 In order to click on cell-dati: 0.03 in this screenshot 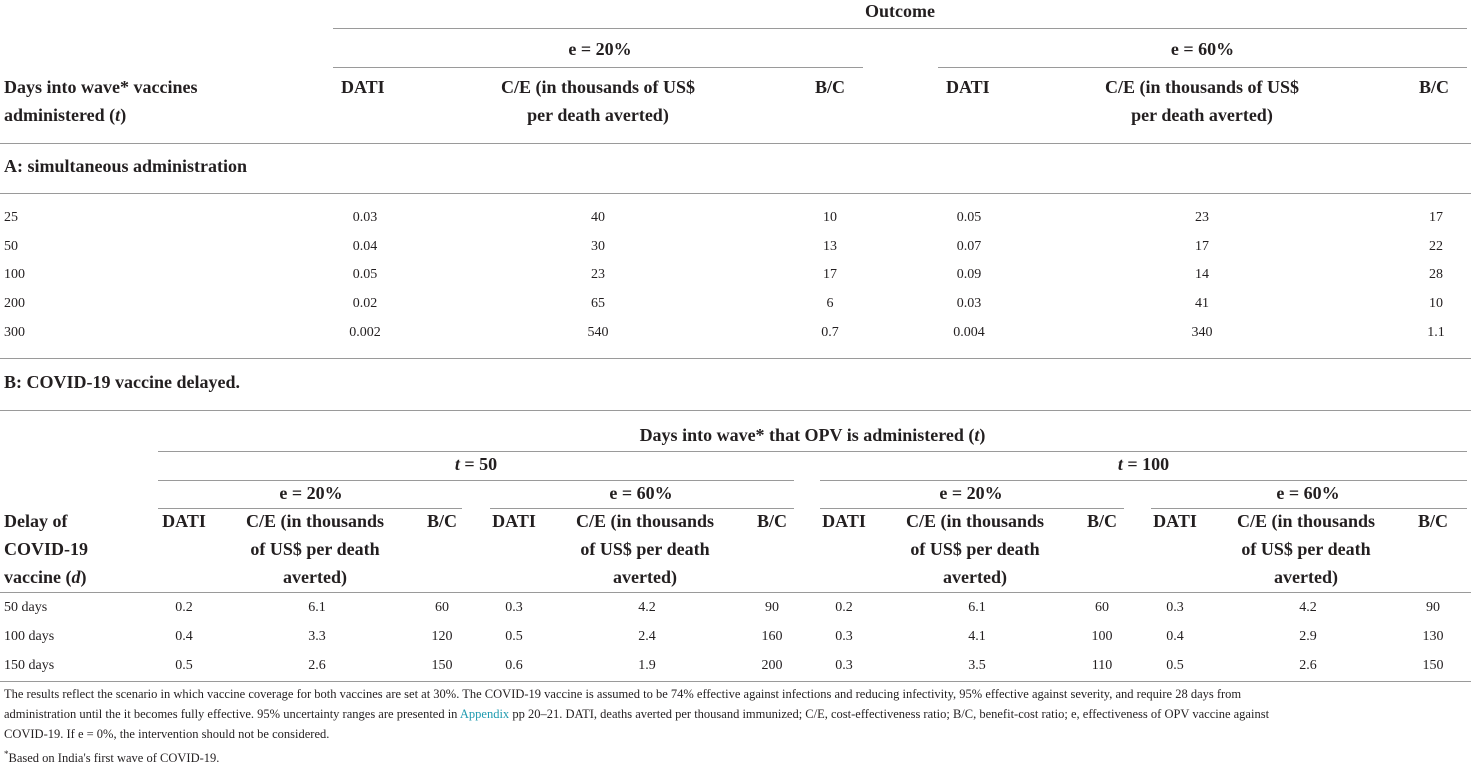, I will do `click(969, 303)`.